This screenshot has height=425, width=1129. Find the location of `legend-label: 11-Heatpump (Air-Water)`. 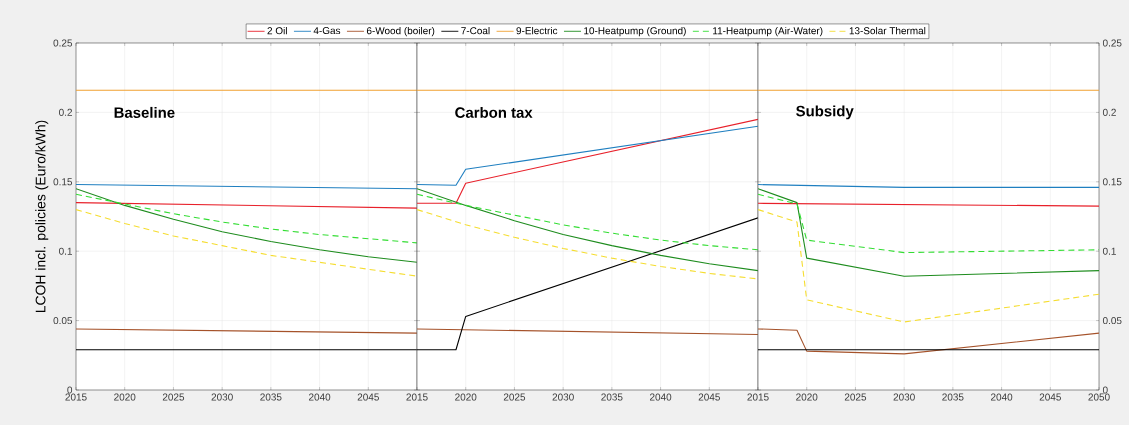

legend-label: 11-Heatpump (Air-Water) is located at coordinates (768, 31).